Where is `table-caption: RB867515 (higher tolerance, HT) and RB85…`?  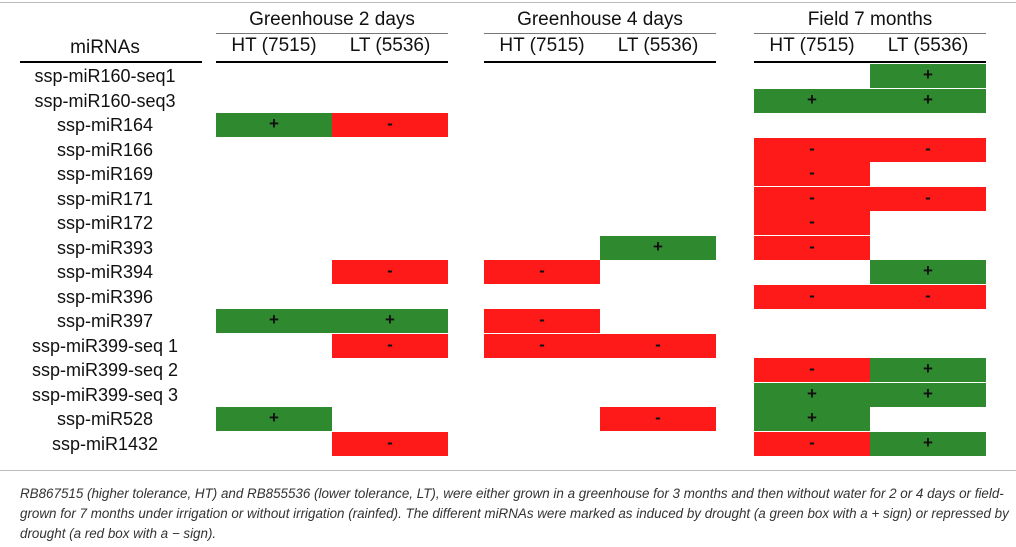
table-caption: RB867515 (higher tolerance, HT) and RB85… is located at coordinates (514, 513).